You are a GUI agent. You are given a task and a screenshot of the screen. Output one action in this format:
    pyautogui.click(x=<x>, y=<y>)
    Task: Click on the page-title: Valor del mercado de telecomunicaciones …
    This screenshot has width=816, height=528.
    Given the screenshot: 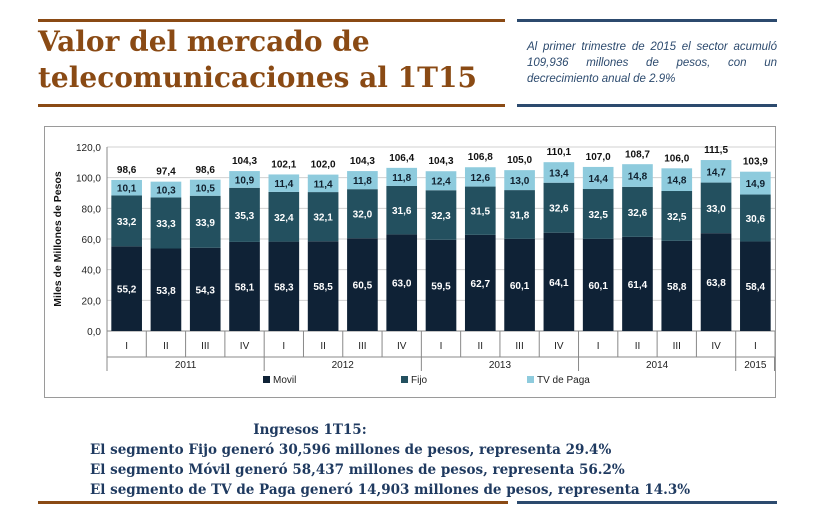 What is the action you would take?
    pyautogui.click(x=257, y=59)
    